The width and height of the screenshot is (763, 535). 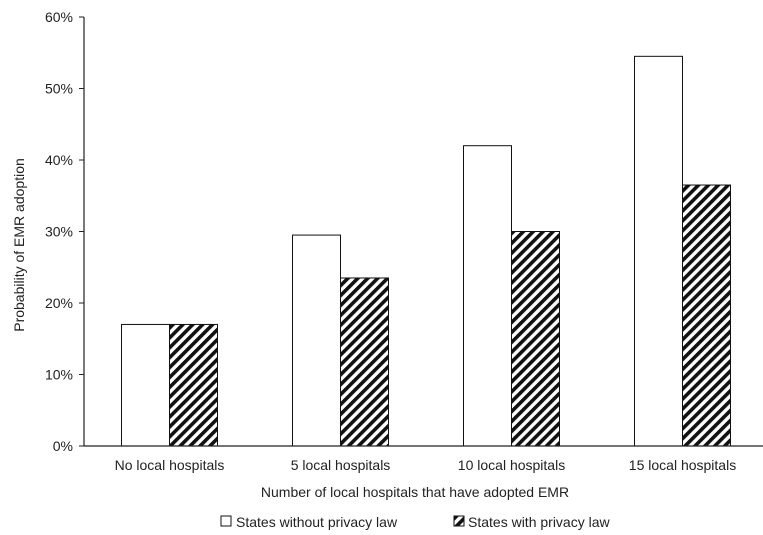 What do you see at coordinates (341, 465) in the screenshot?
I see `x-category-label: 5 local hospitals` at bounding box center [341, 465].